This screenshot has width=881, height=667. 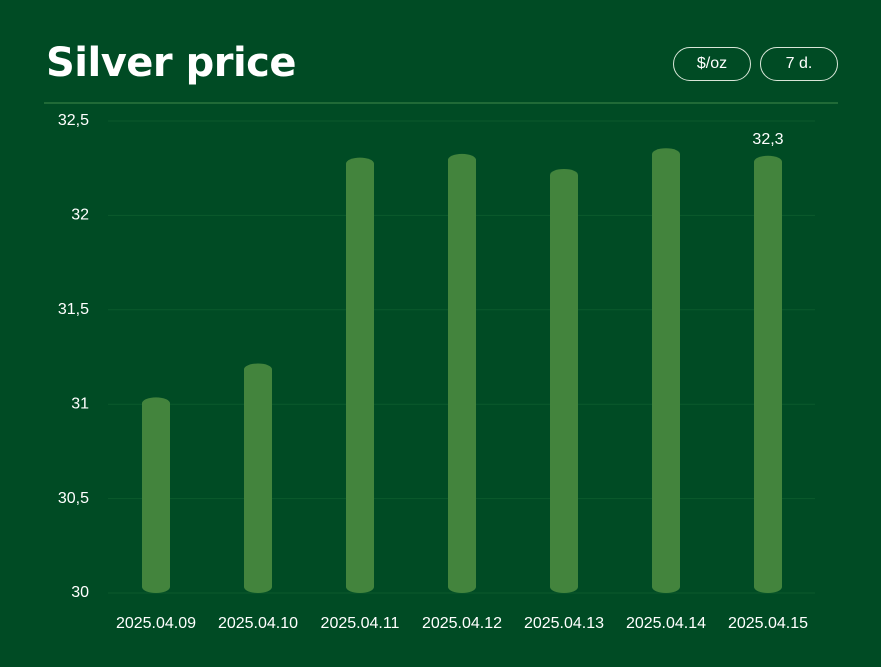 I want to click on y-tick-label: 31,5, so click(x=73, y=309).